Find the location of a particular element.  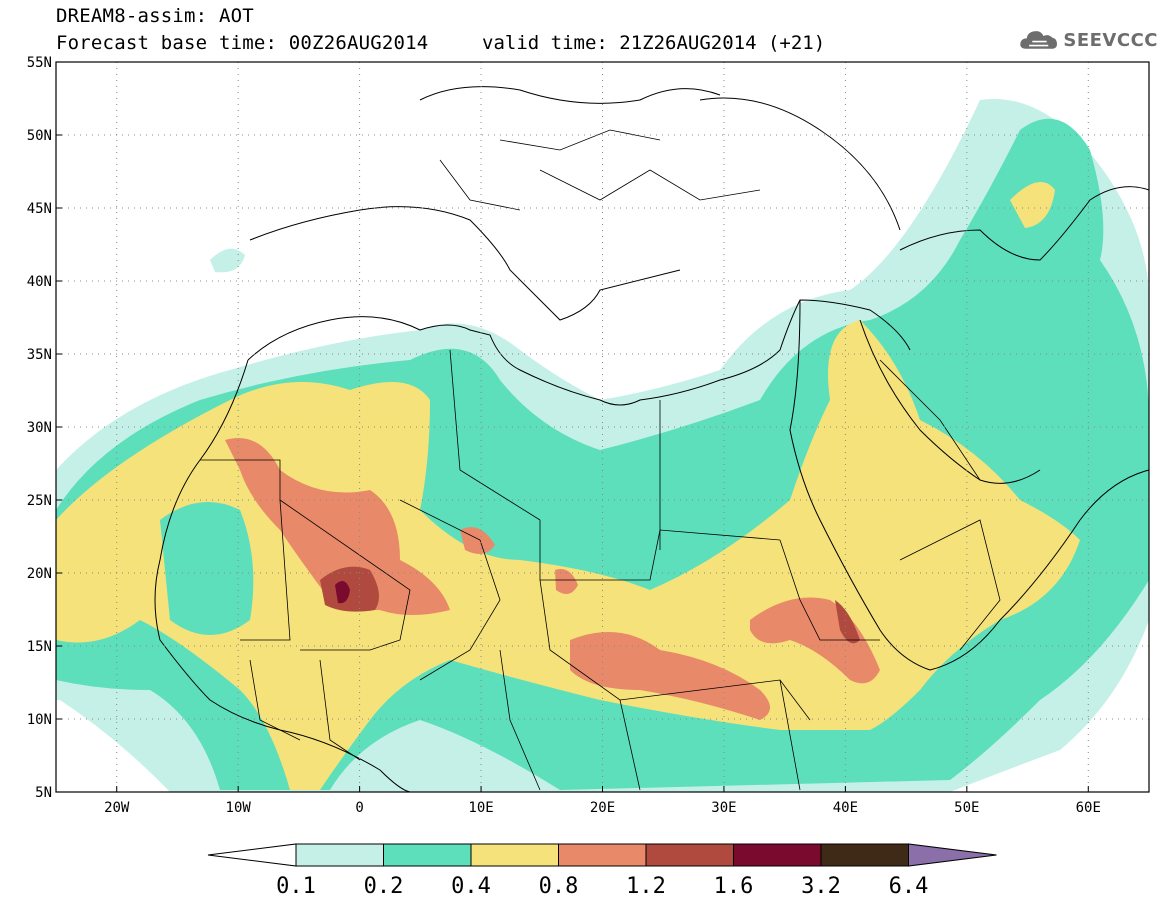

lat-tick-label: 30N is located at coordinates (39, 428).